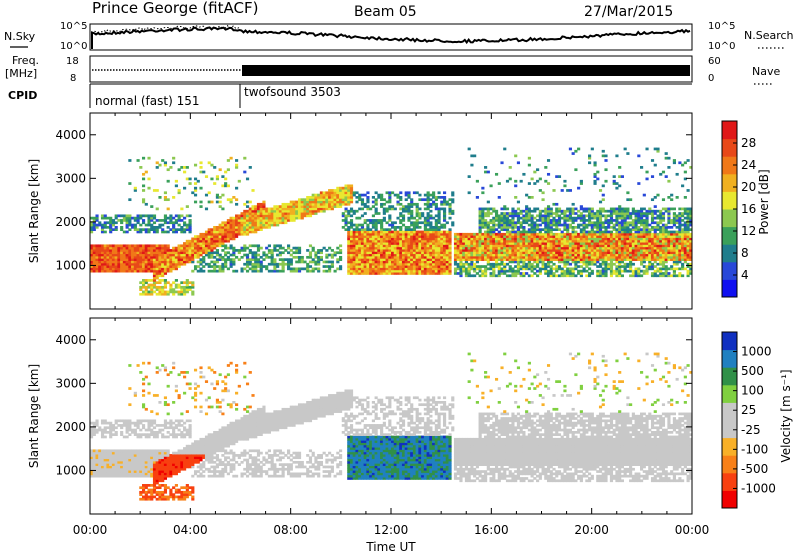 The height and width of the screenshot is (554, 800). What do you see at coordinates (385, 12) in the screenshot?
I see `beam-label: Beam 05` at bounding box center [385, 12].